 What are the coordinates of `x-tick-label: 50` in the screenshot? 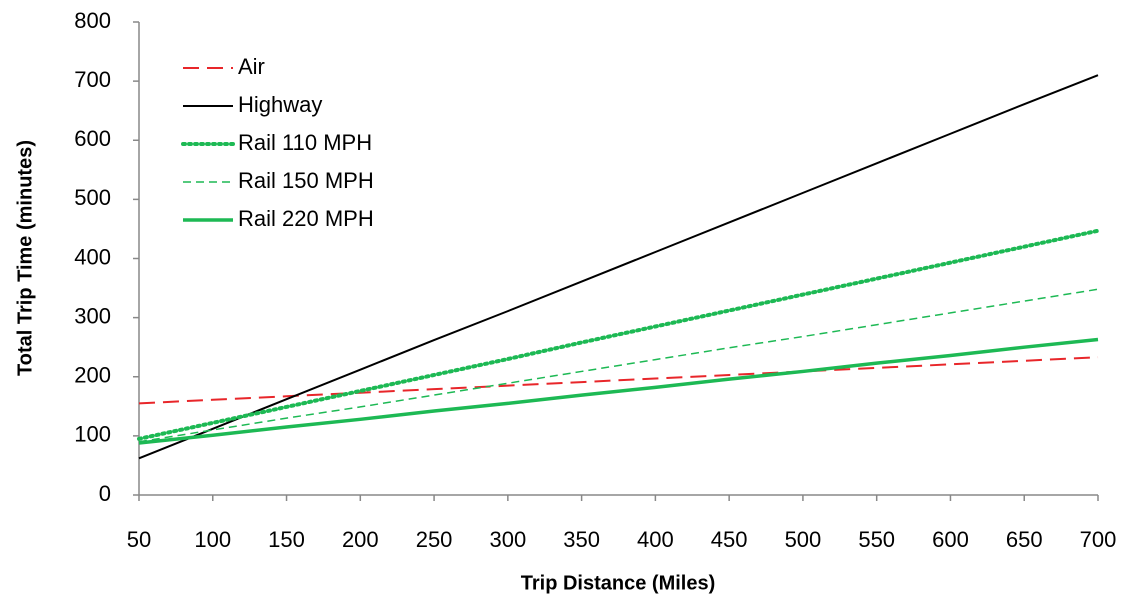 It's located at (139, 539).